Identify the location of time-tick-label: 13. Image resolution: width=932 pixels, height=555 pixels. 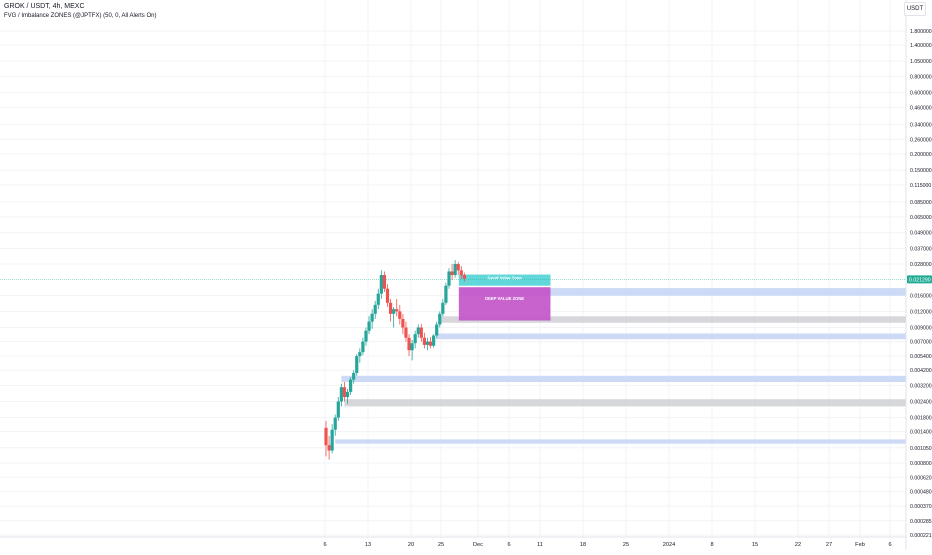
(368, 545).